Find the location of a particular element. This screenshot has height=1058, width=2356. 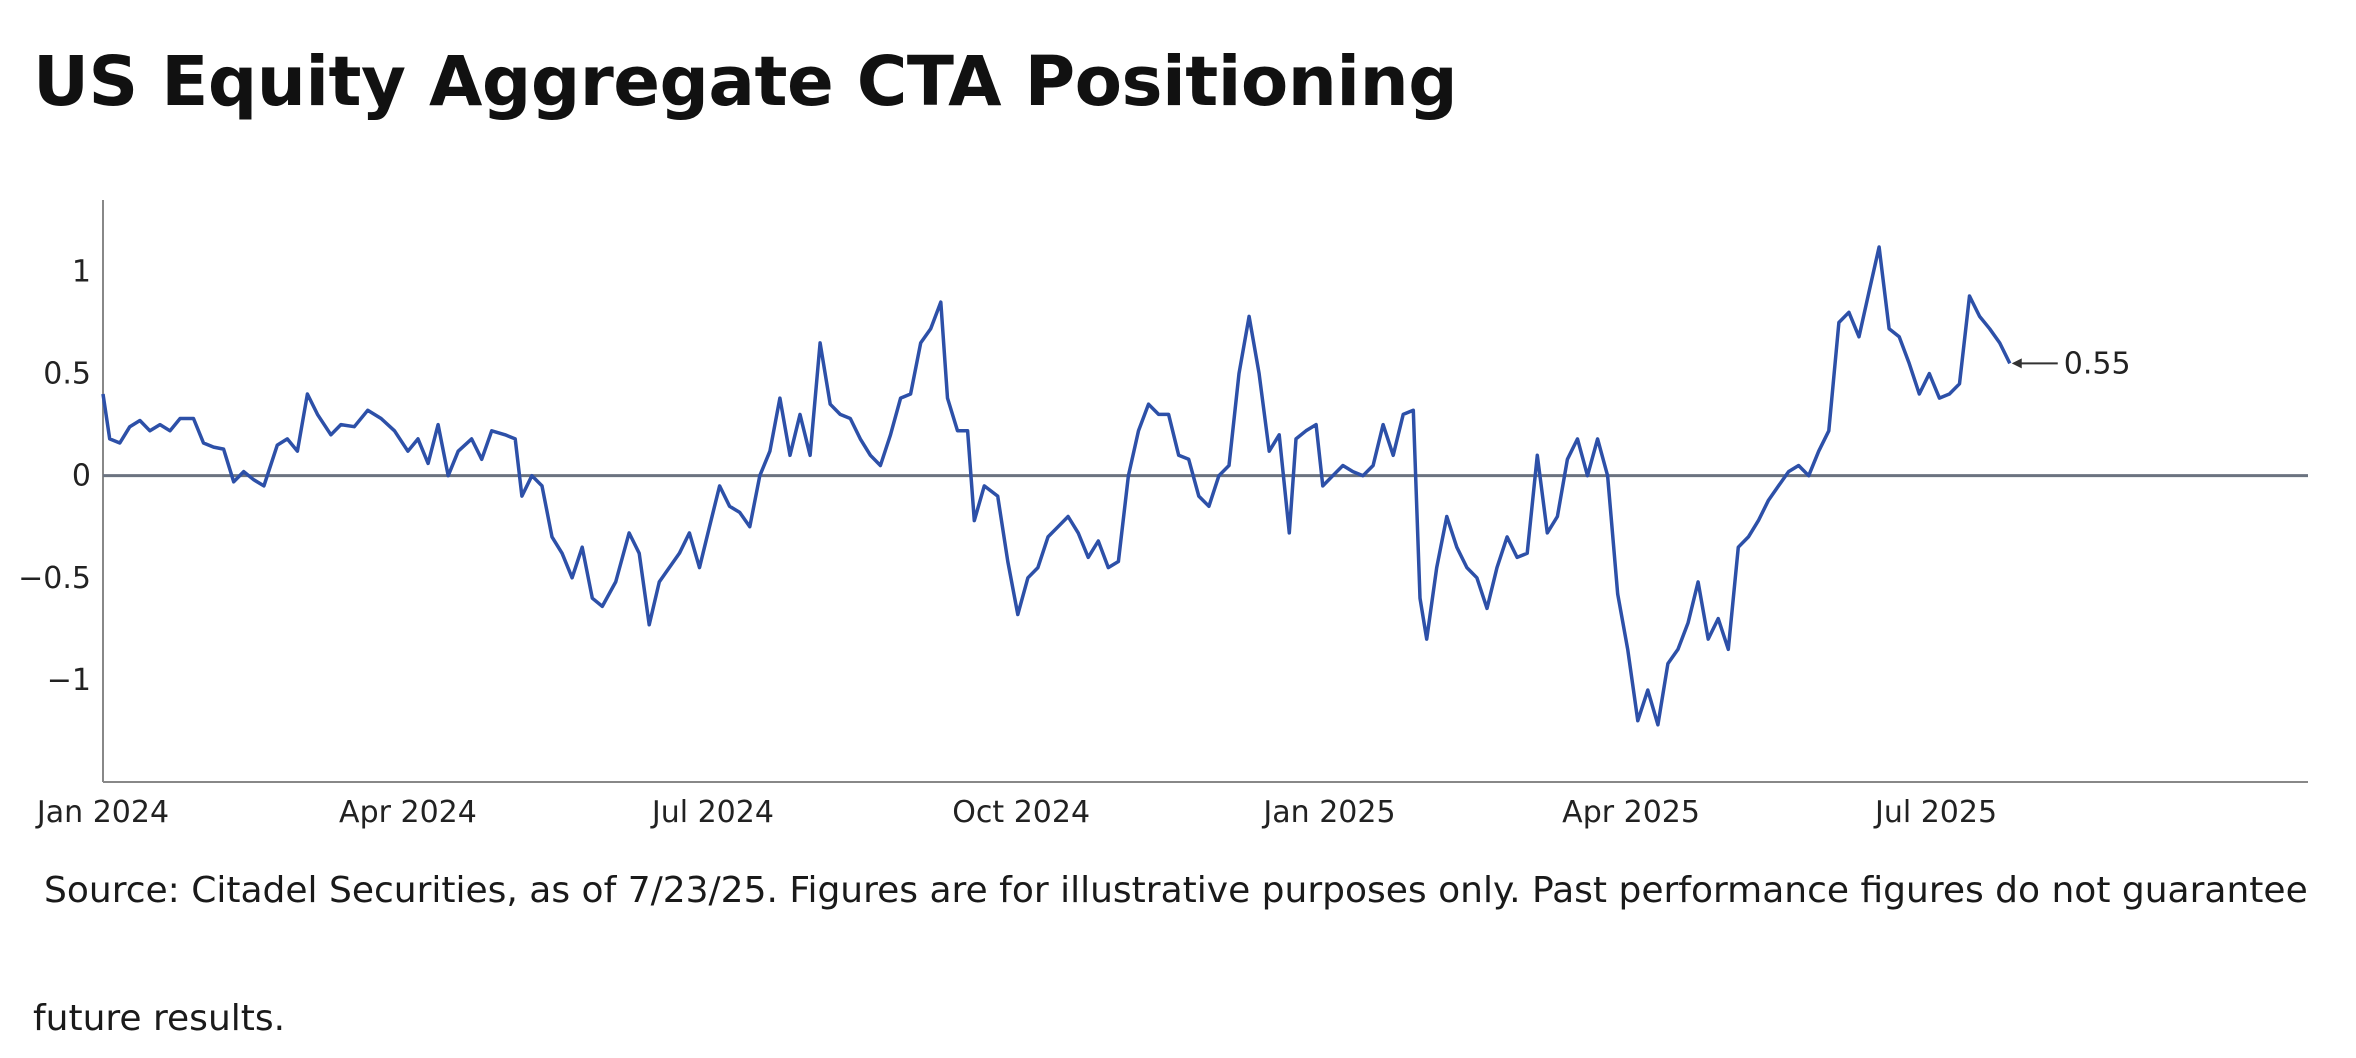

x-tick-label: Apr 2024 is located at coordinates (408, 812).